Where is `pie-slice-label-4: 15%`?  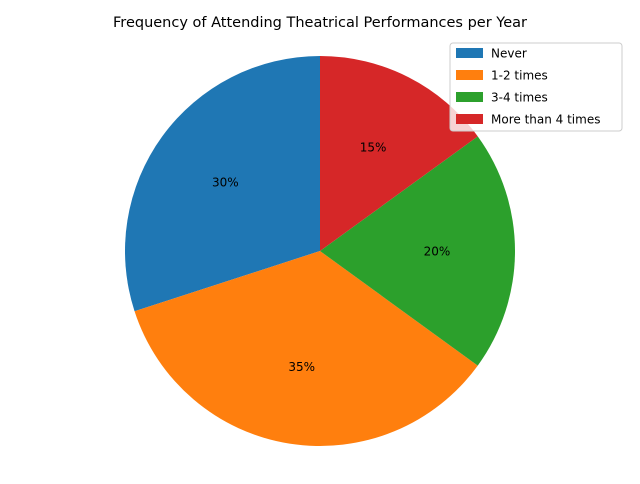
pie-slice-label-4: 15% is located at coordinates (373, 147).